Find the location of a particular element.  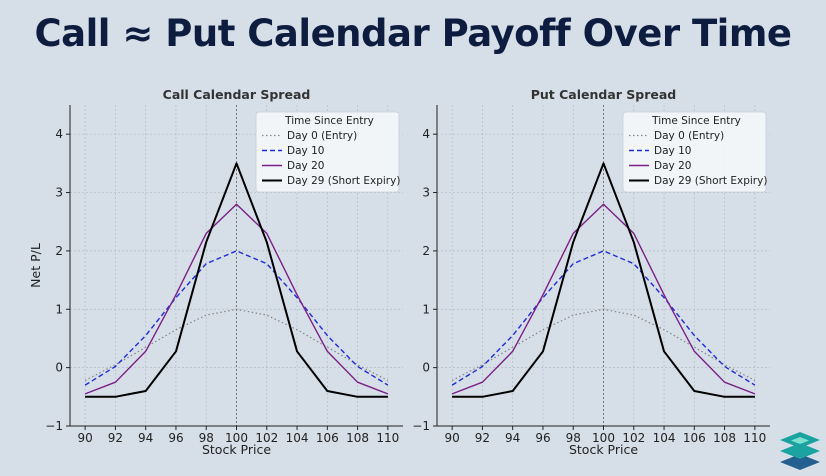

chart-title: Put Calendar Spread is located at coordinates (604, 94).